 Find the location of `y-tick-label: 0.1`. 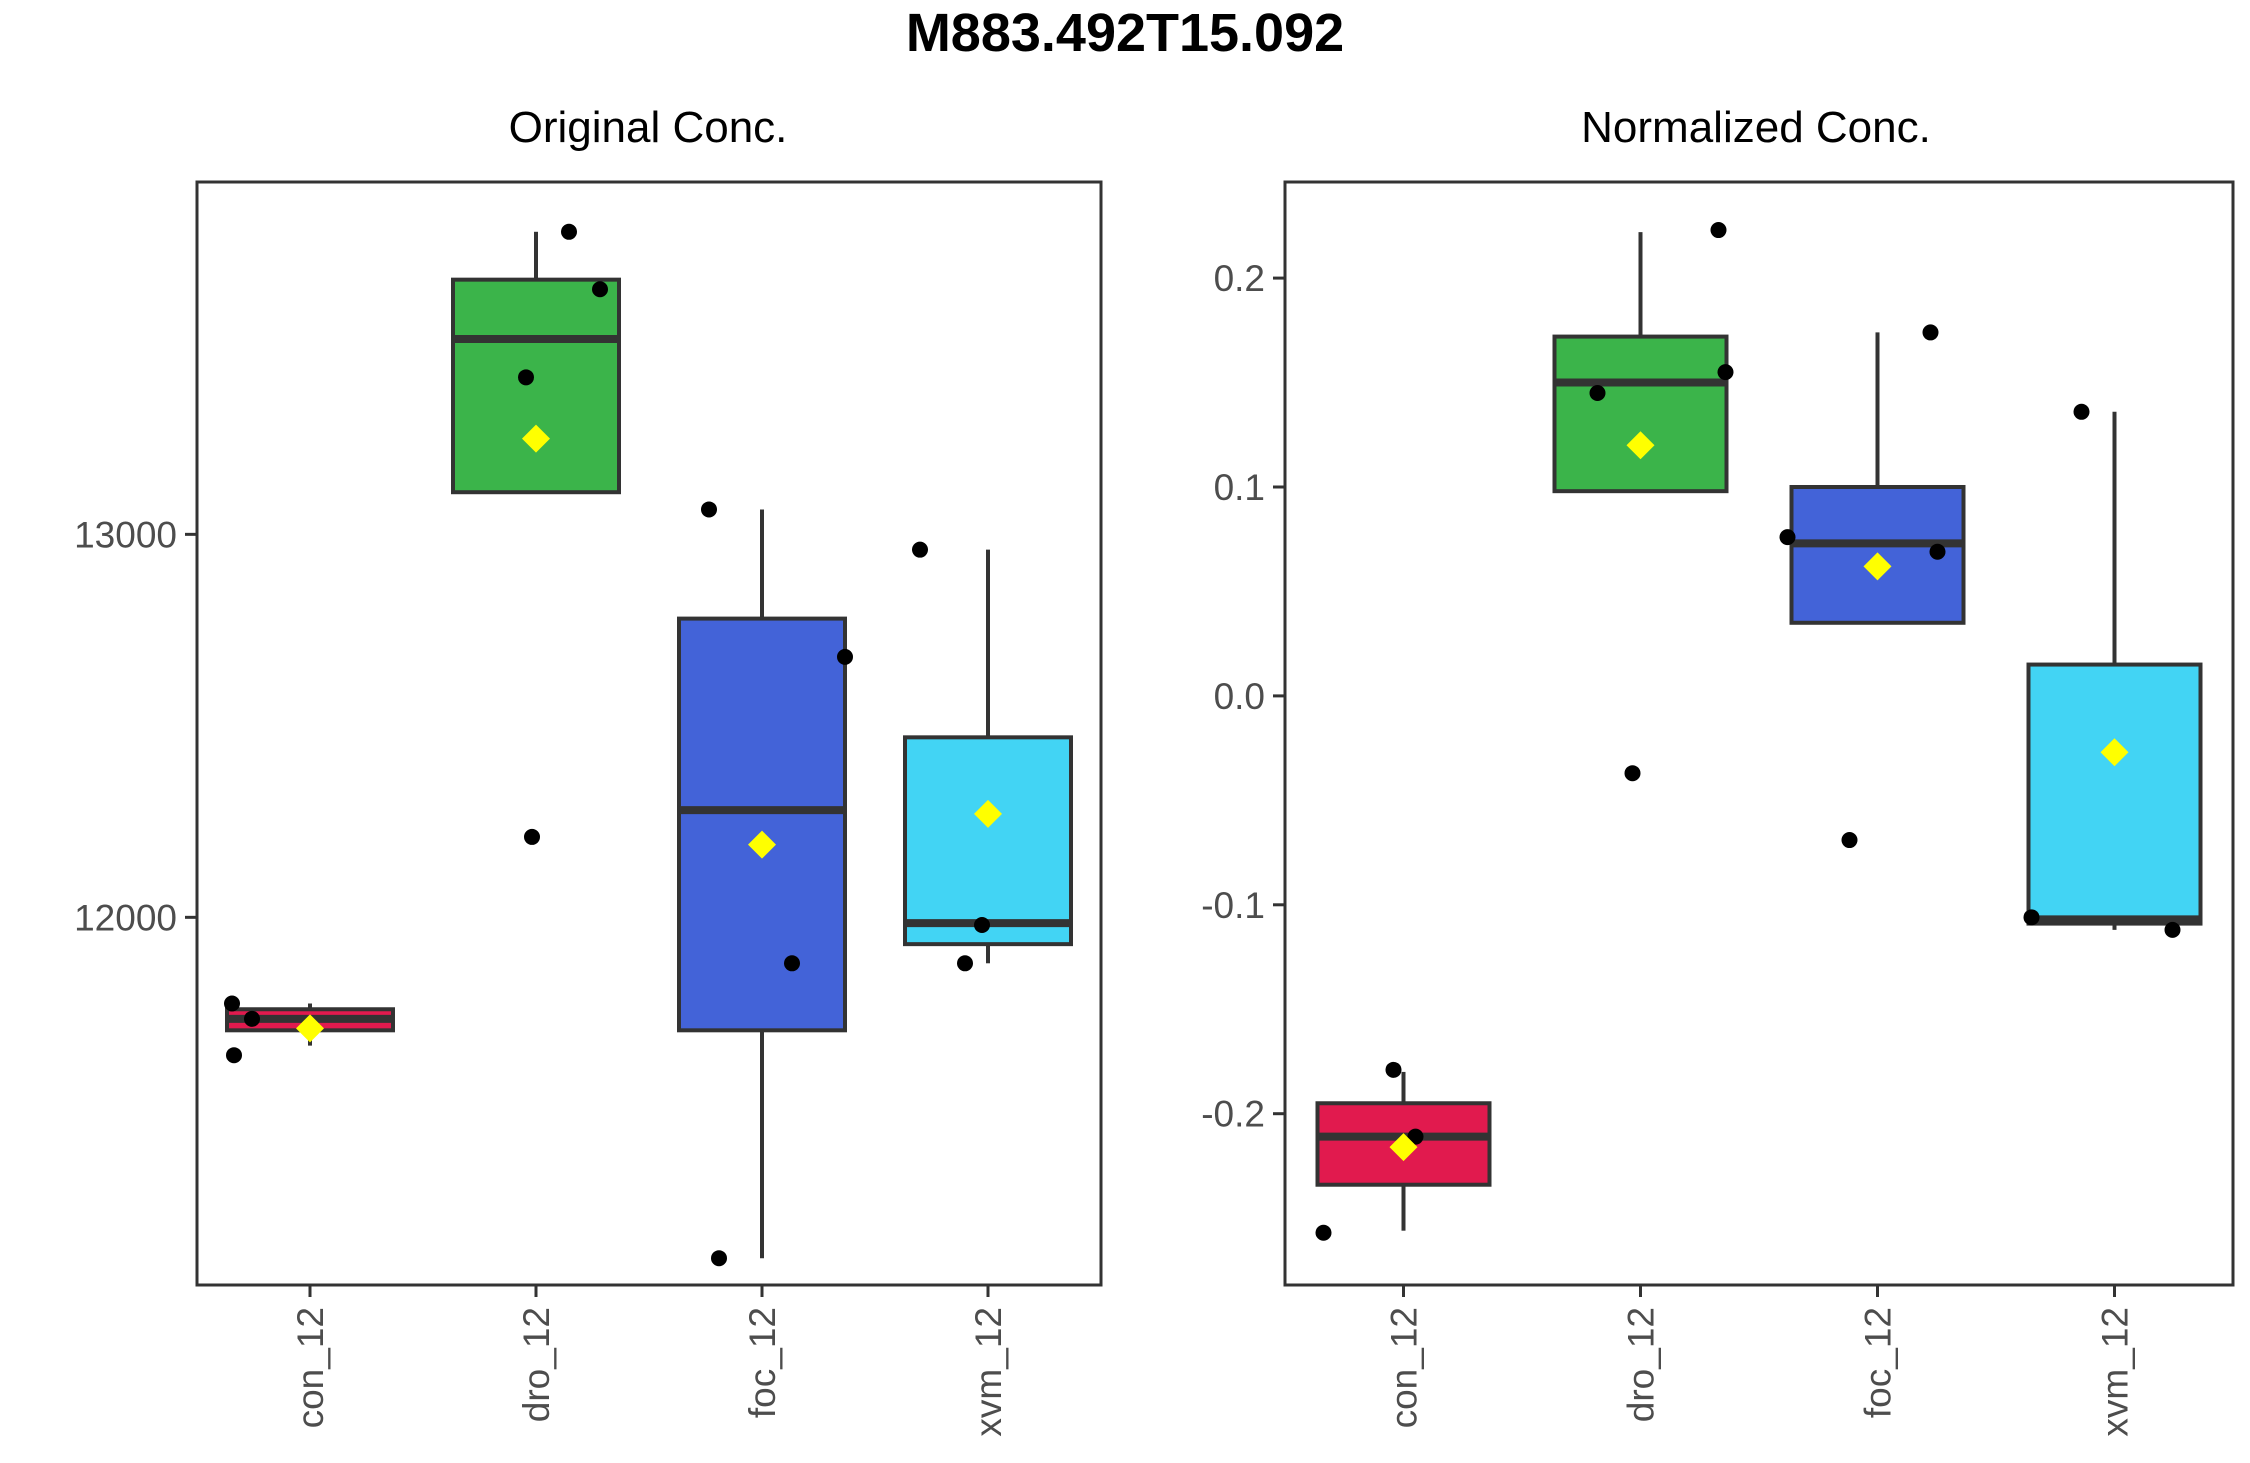

y-tick-label: 0.1 is located at coordinates (1239, 487).